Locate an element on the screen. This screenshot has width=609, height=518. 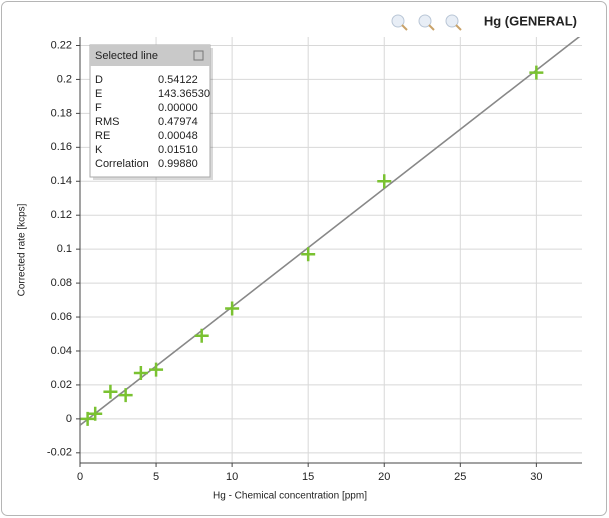
y-tick-label: 0.04 is located at coordinates (61, 351).